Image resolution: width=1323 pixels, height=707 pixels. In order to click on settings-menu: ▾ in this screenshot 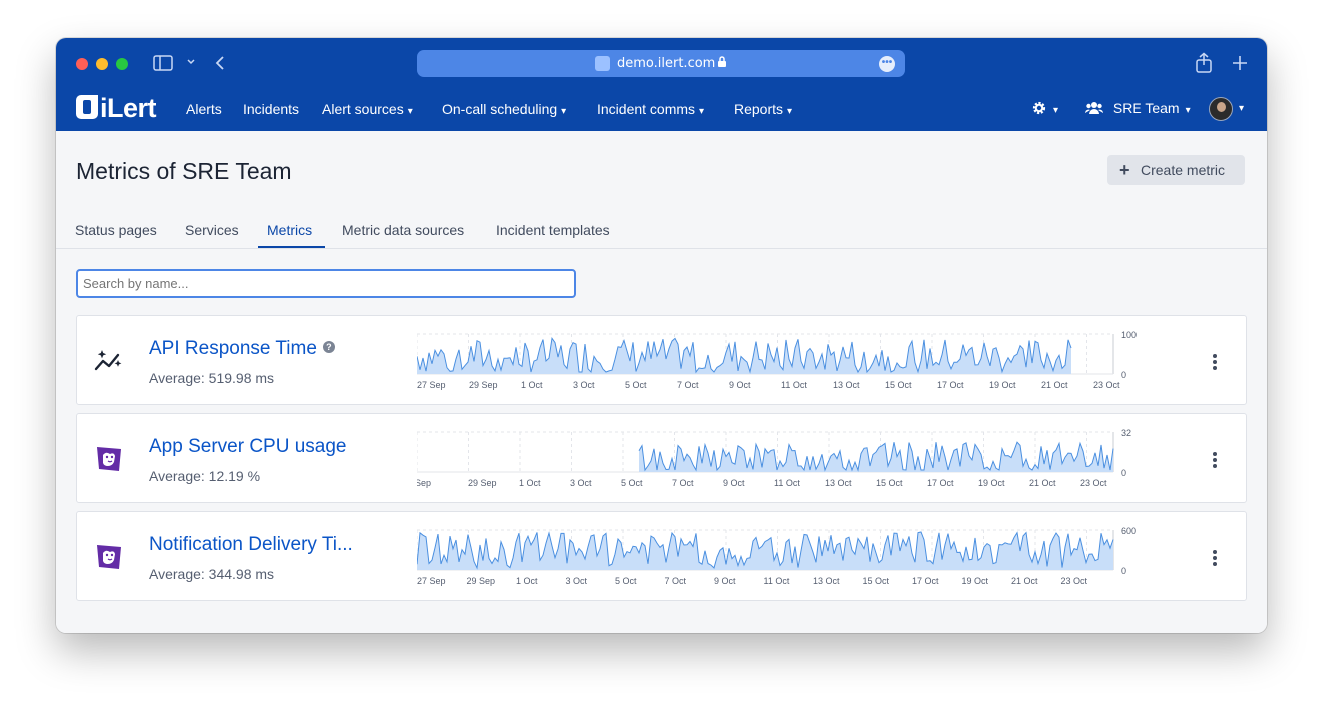, I will do `click(1044, 108)`.